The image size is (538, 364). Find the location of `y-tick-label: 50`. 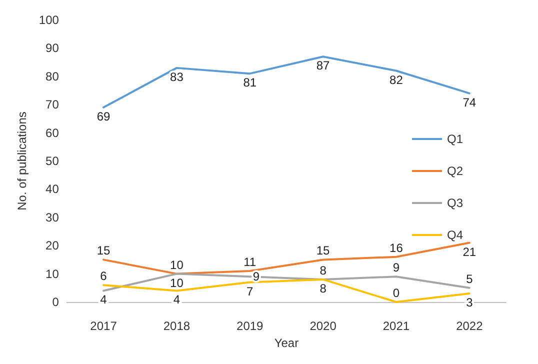

y-tick-label: 50 is located at coordinates (53, 161).